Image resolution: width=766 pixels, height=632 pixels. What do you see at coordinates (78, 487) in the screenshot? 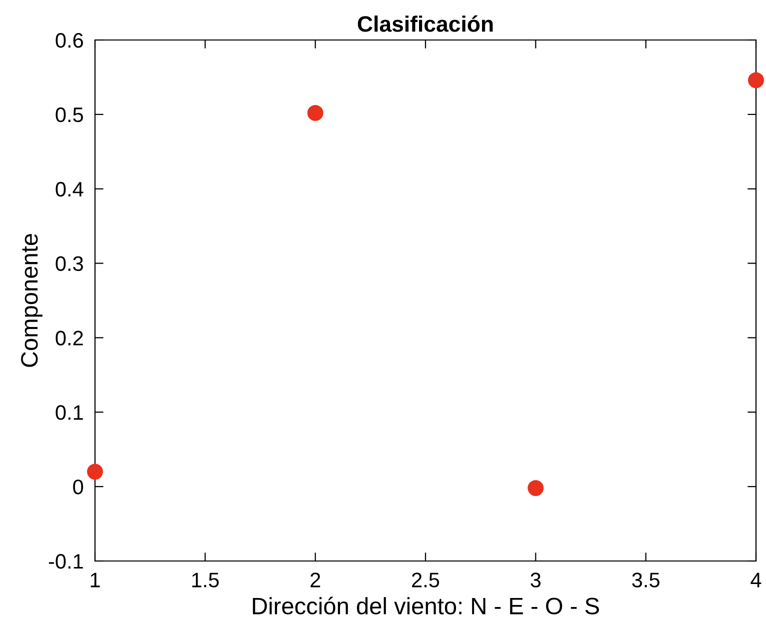
I see `y-tick-label: 0` at bounding box center [78, 487].